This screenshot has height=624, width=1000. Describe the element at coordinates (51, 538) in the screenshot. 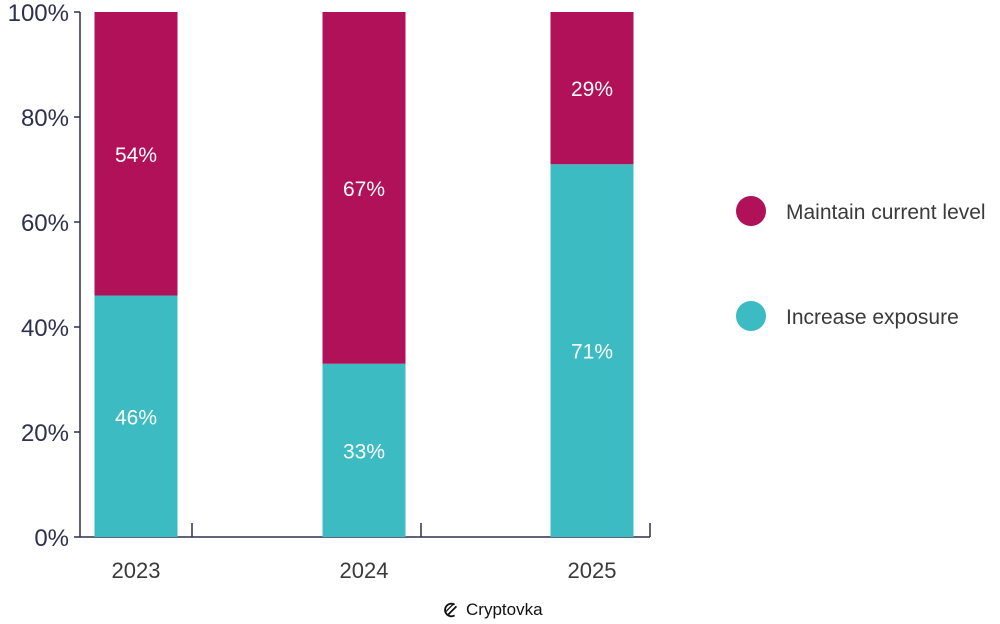

I see `y-tick-label: 0%` at that location.